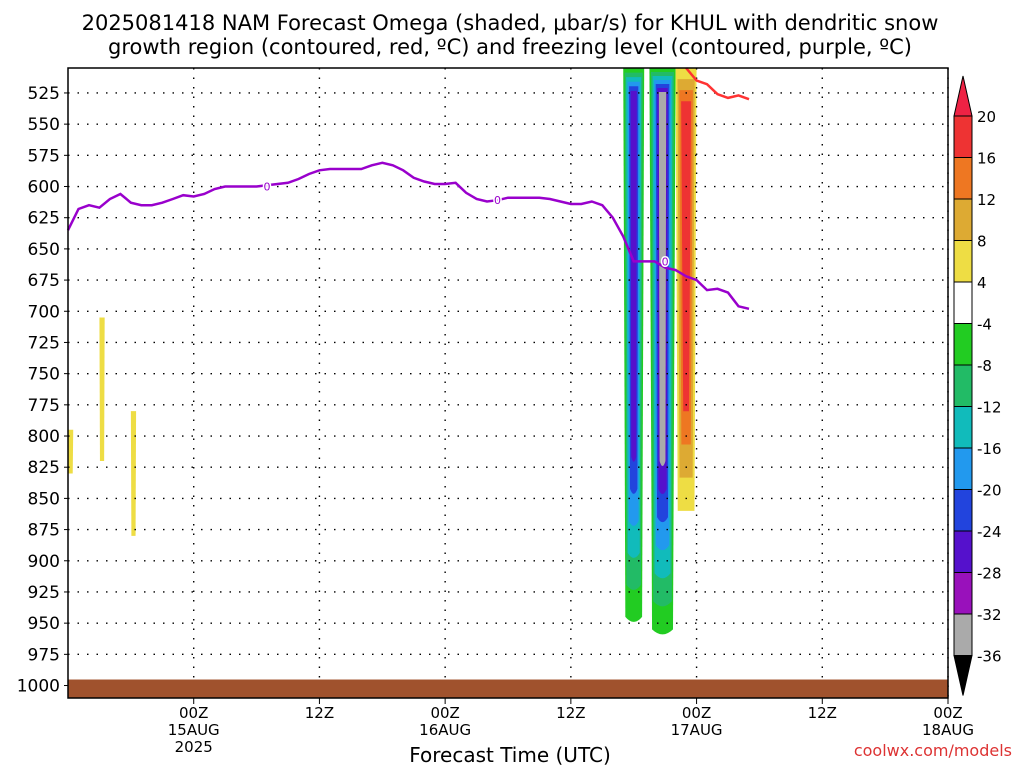  What do you see at coordinates (44, 250) in the screenshot?
I see `y-tick-label-650: 650` at bounding box center [44, 250].